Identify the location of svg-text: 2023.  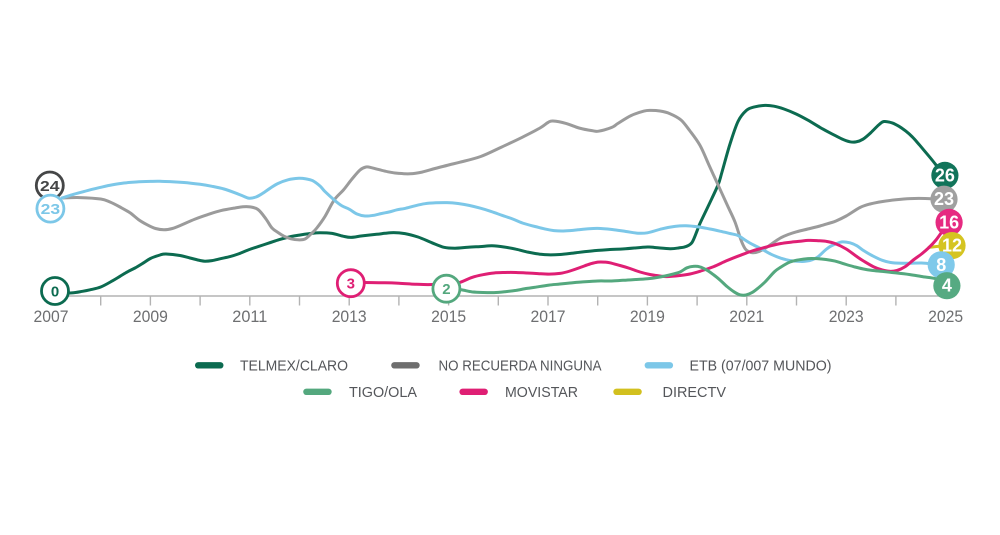
(846, 317).